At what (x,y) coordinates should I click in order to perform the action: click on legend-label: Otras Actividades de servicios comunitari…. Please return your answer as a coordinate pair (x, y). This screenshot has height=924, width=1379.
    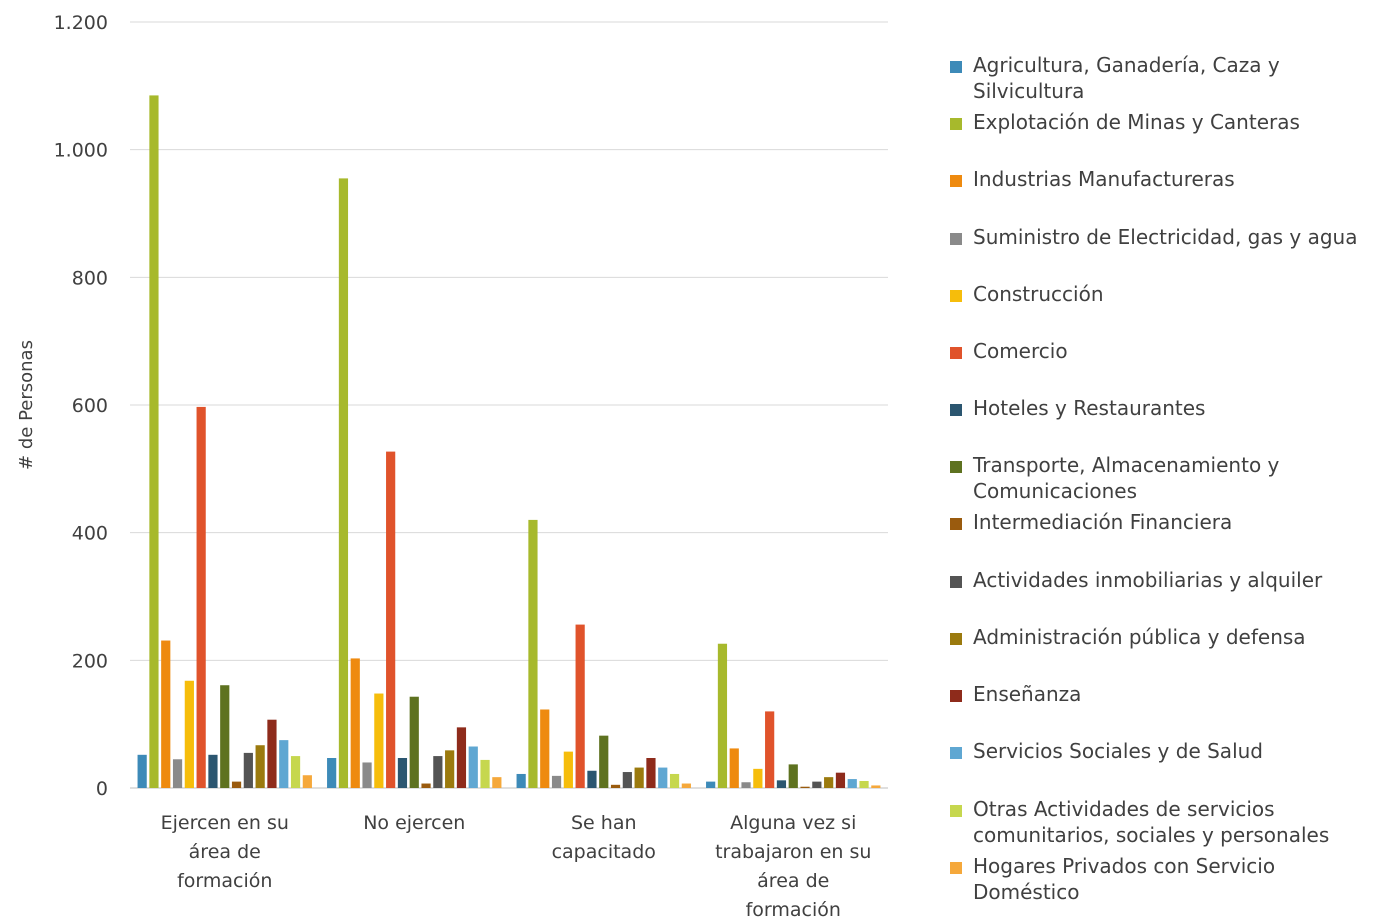
    Looking at the image, I should click on (1151, 822).